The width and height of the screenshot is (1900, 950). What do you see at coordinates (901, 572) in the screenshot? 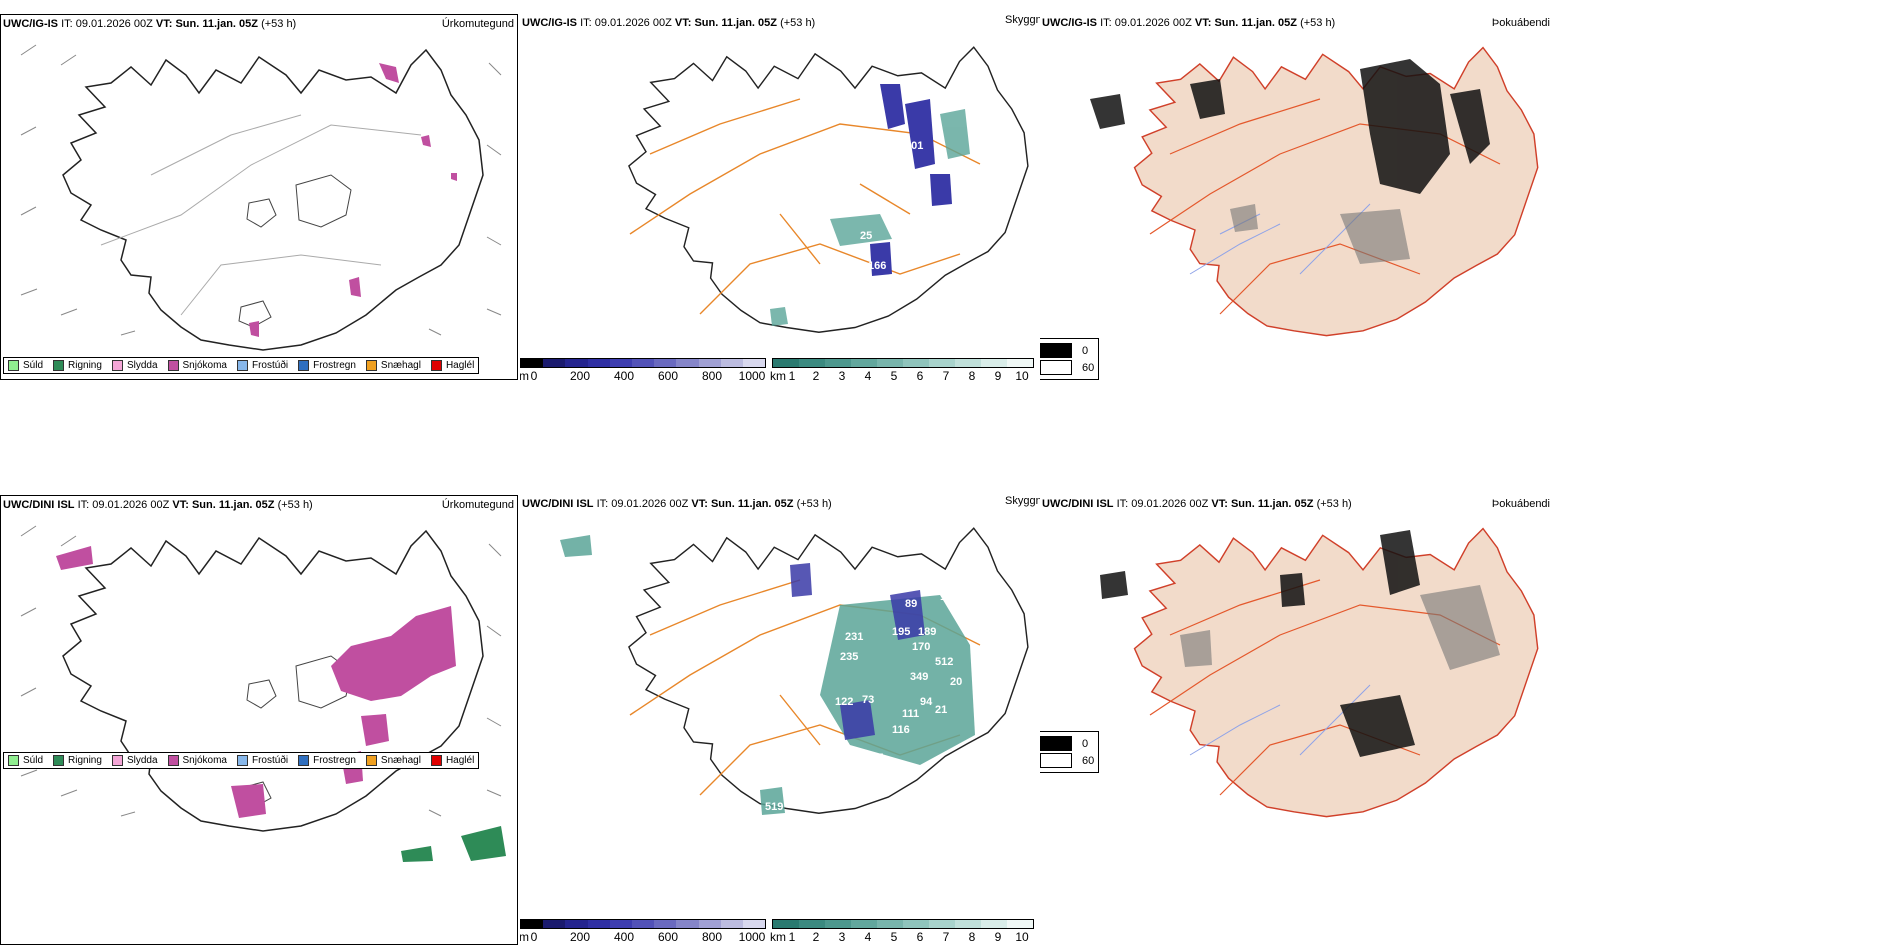
I see `ceiling-label: 103` at bounding box center [901, 572].